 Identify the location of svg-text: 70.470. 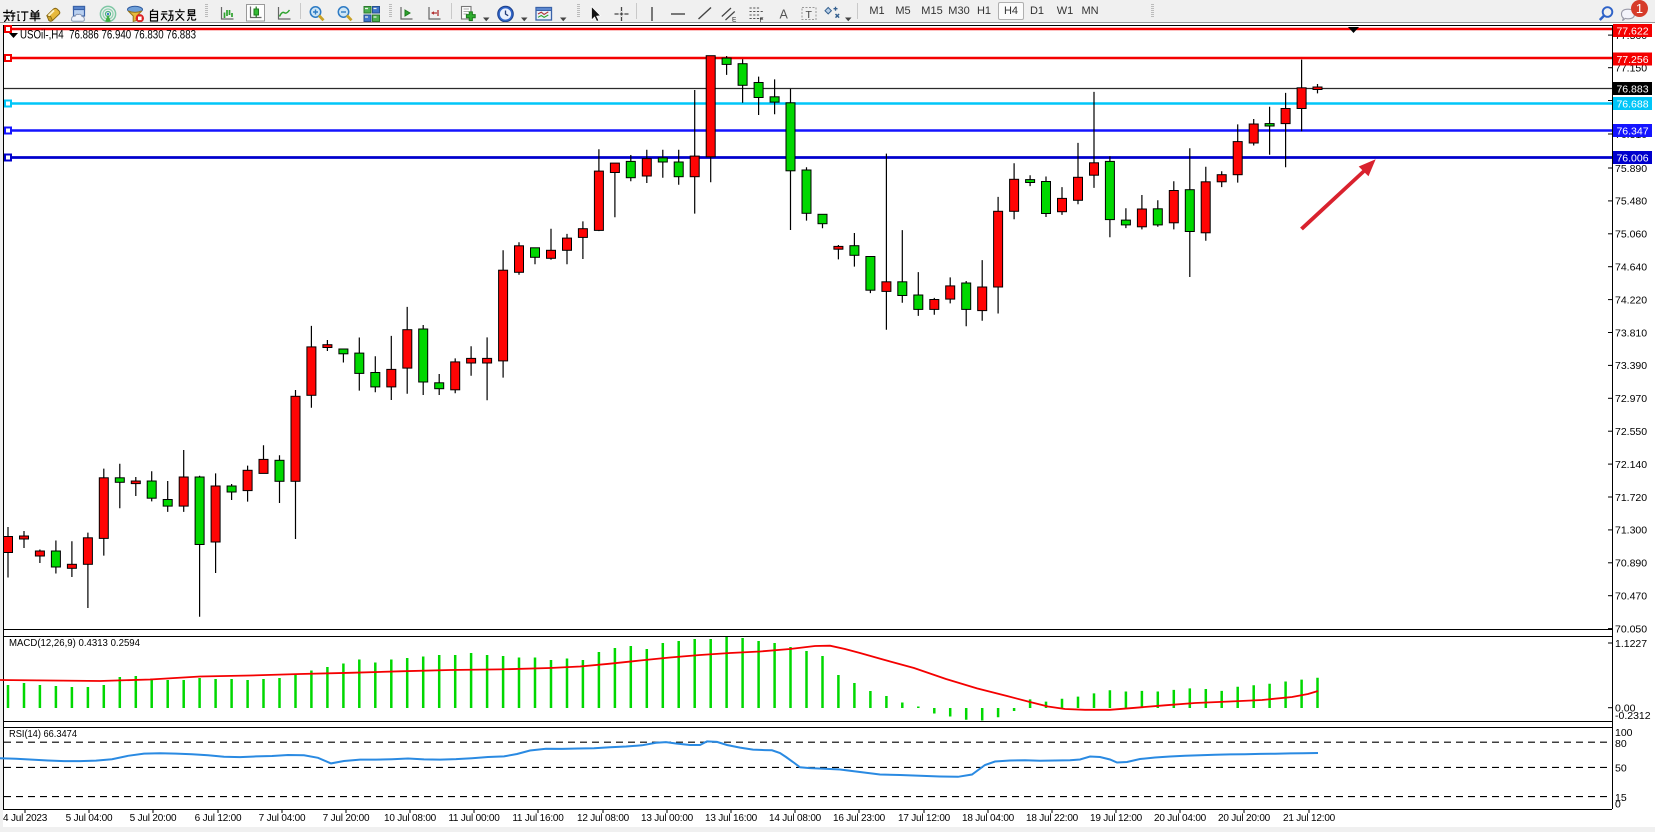
(1631, 597).